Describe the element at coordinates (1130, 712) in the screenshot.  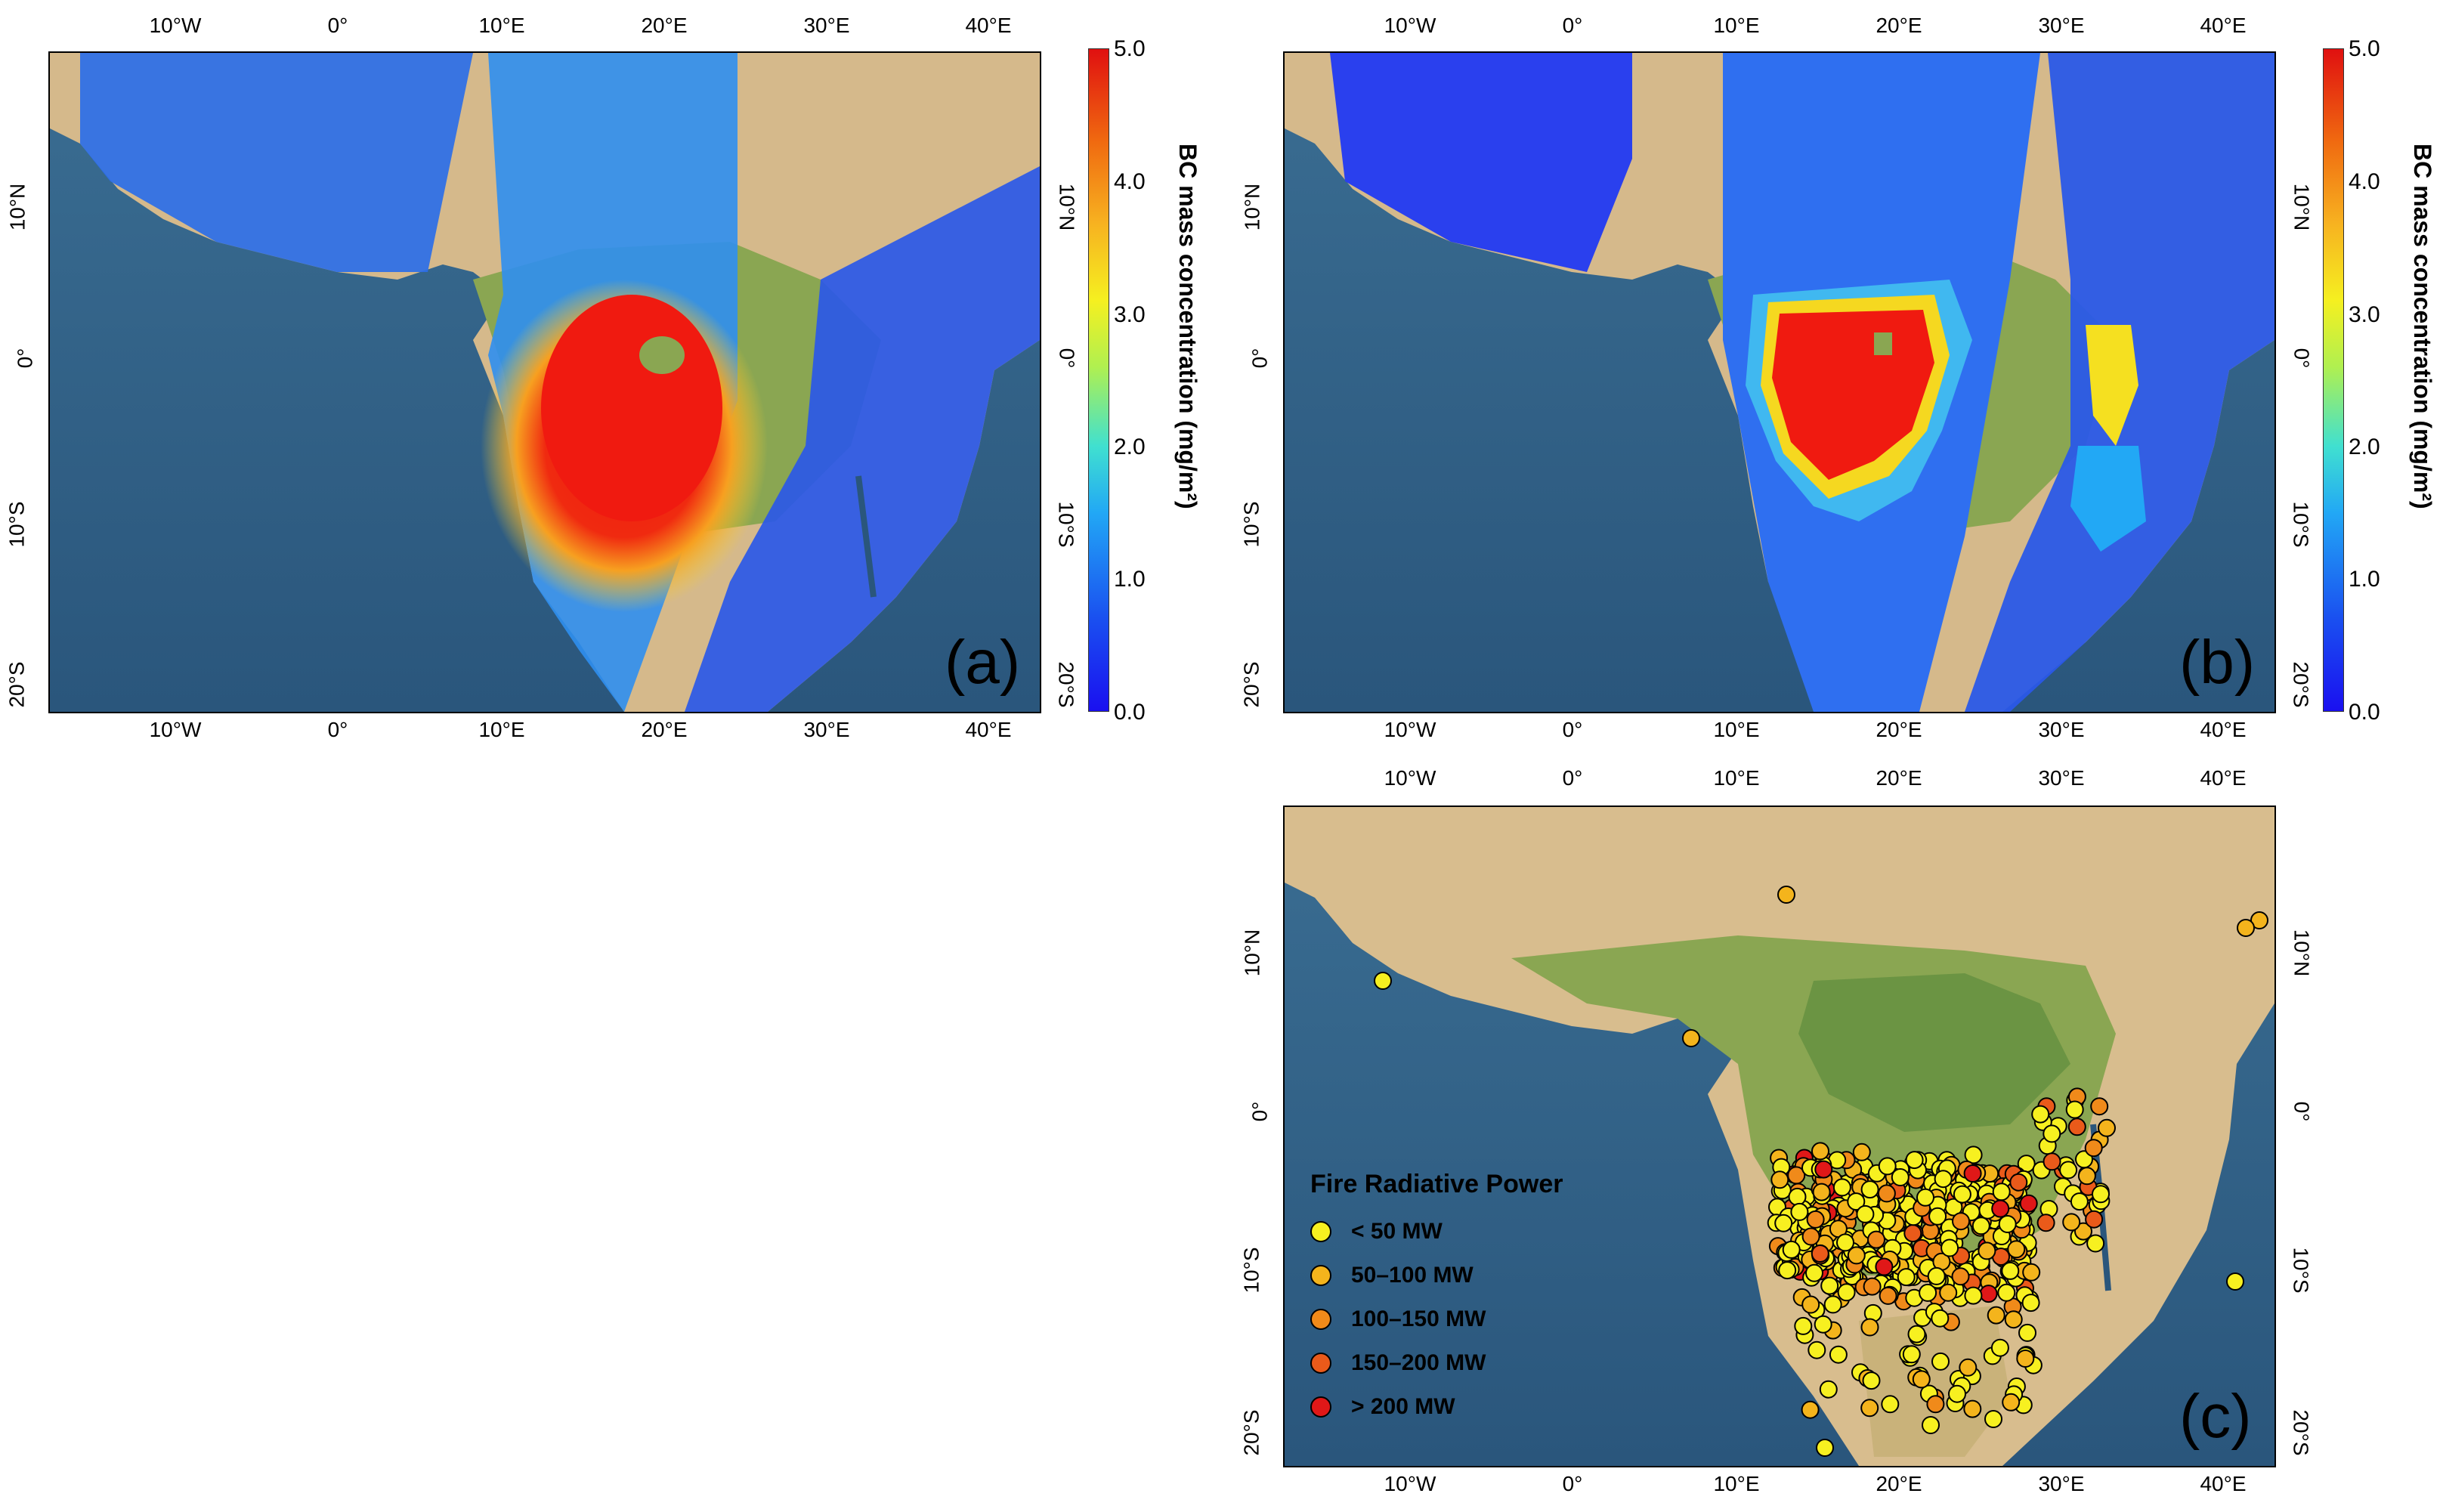
I see `colorbar-tick: 0.0` at that location.